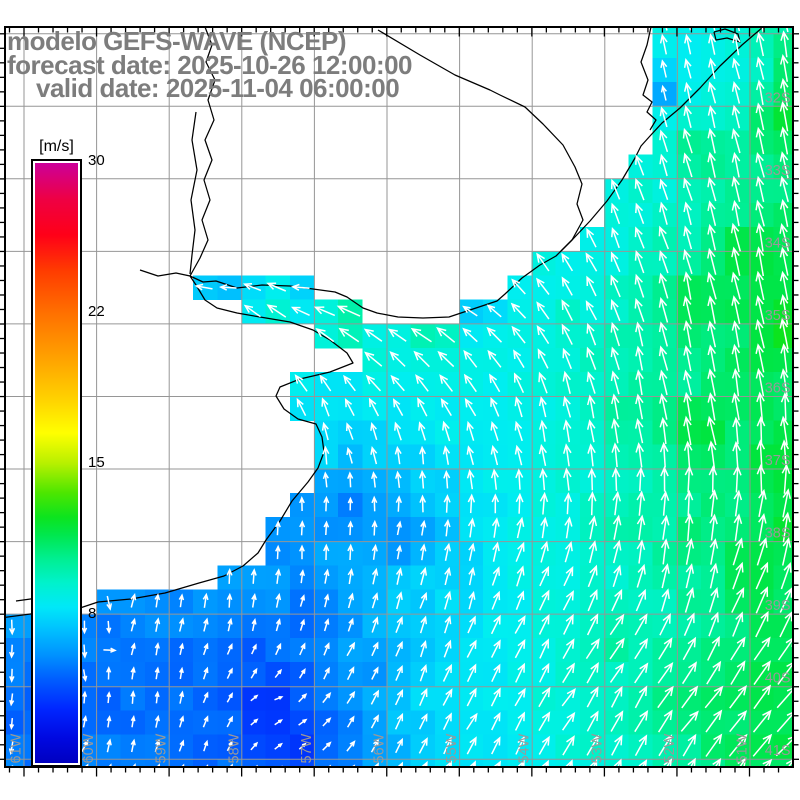 The height and width of the screenshot is (800, 800). Describe the element at coordinates (96, 311) in the screenshot. I see `colorbar-tick-label: 22` at that location.